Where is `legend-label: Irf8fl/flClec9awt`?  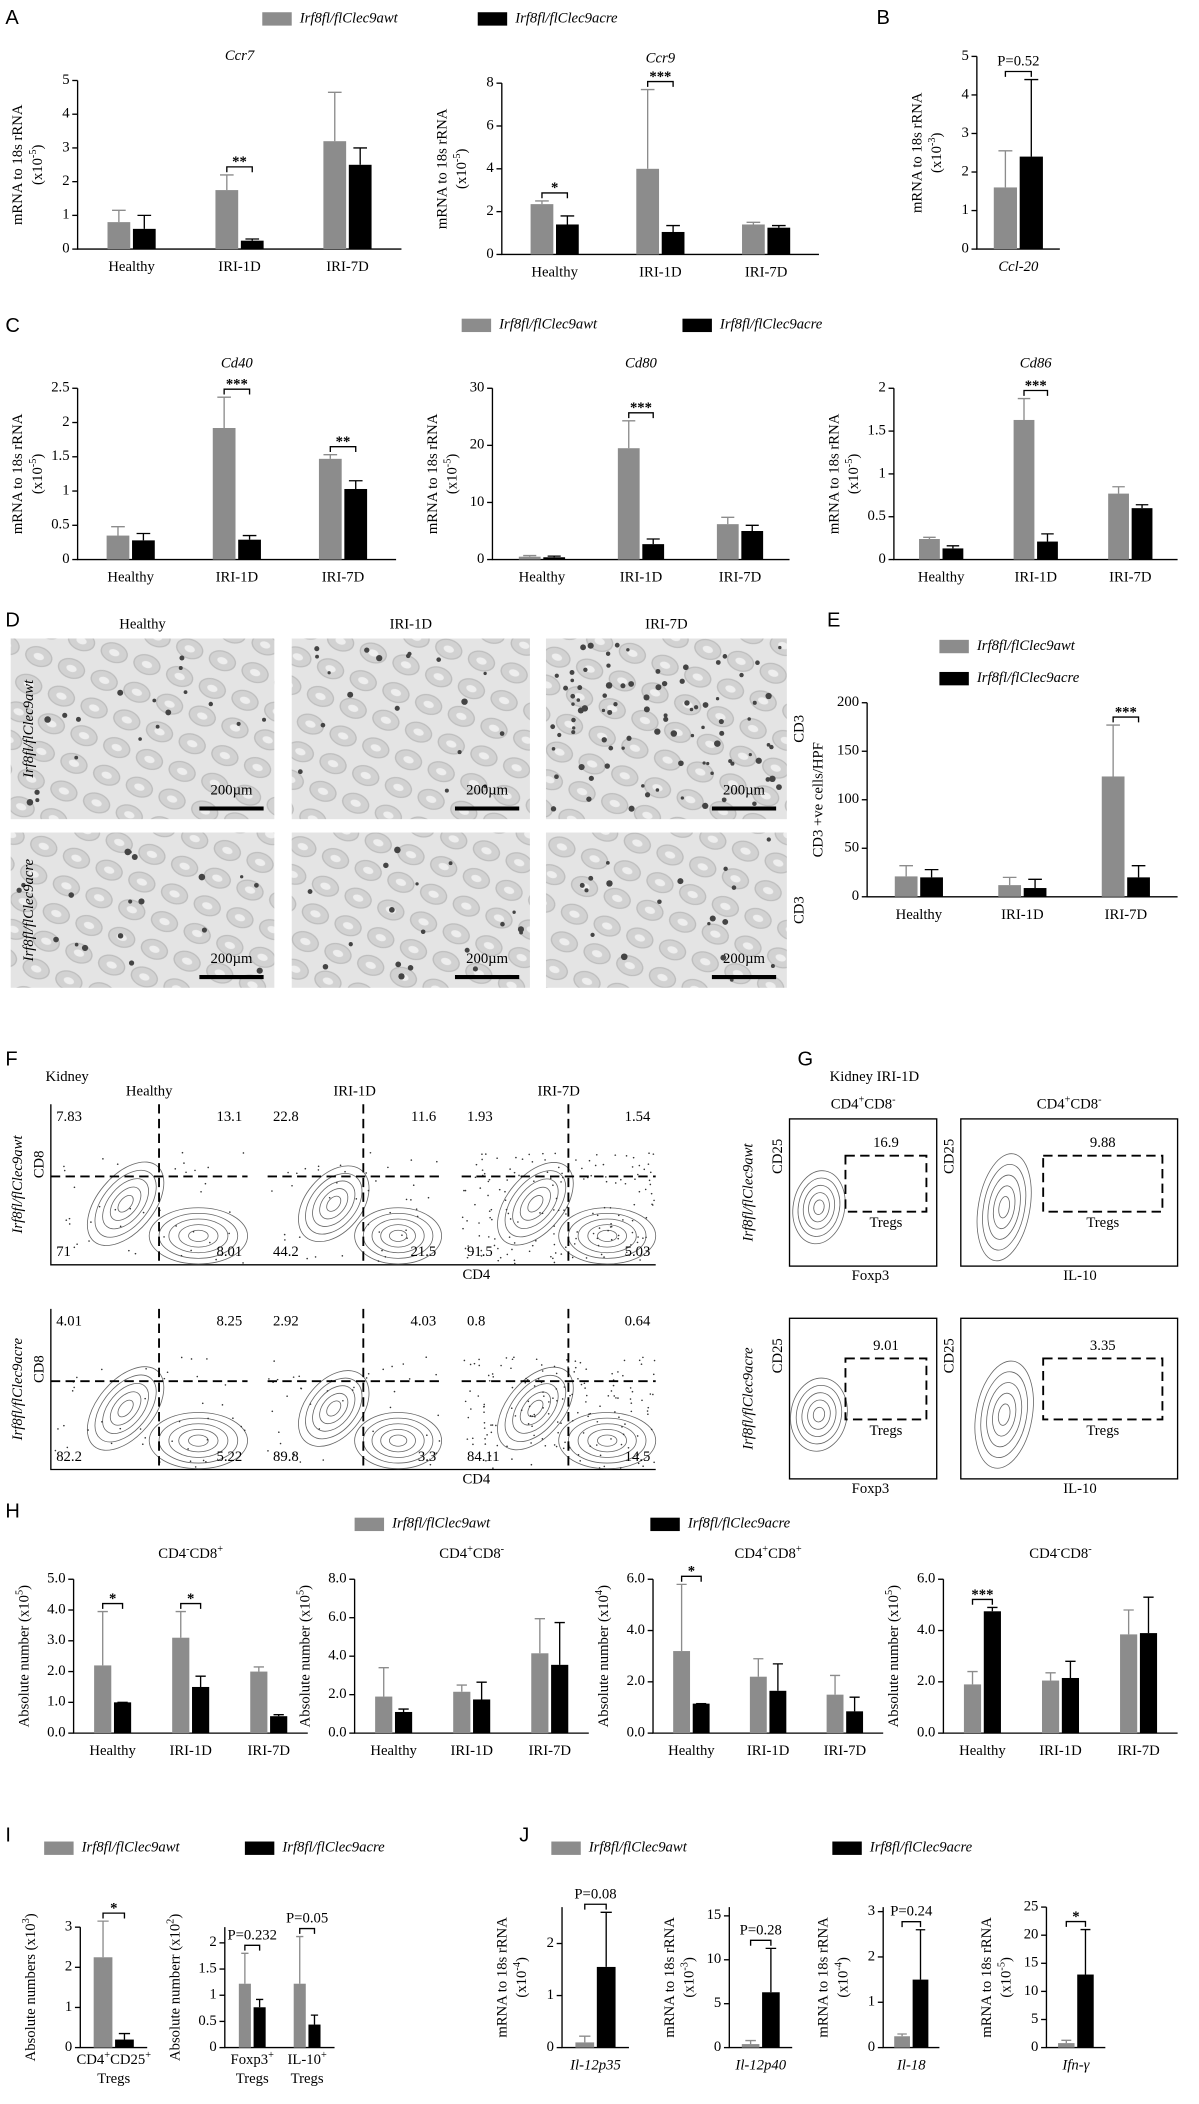
legend-label: Irf8fl/flClec9awt is located at coordinates (441, 1524).